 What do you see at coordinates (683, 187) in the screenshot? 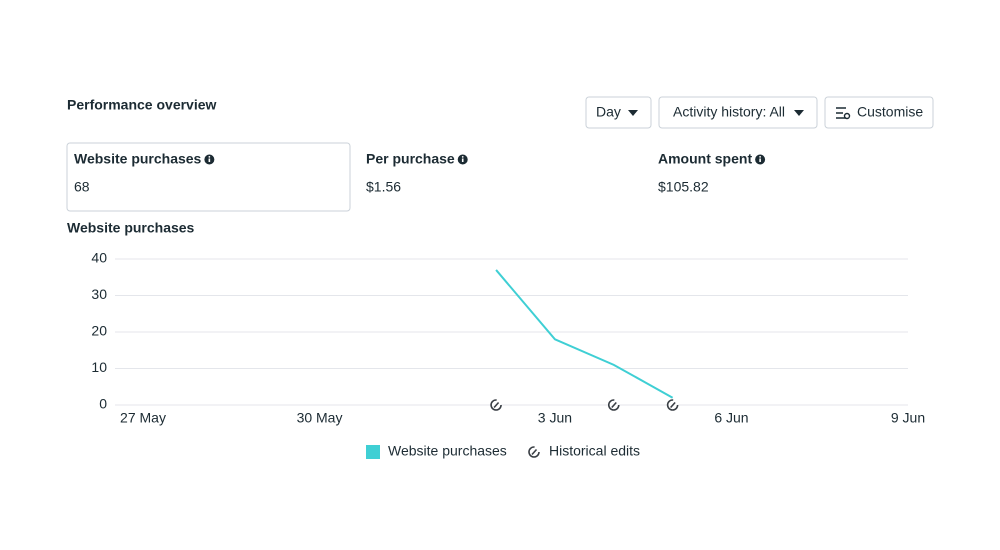
I see `metric-value: $105.82` at bounding box center [683, 187].